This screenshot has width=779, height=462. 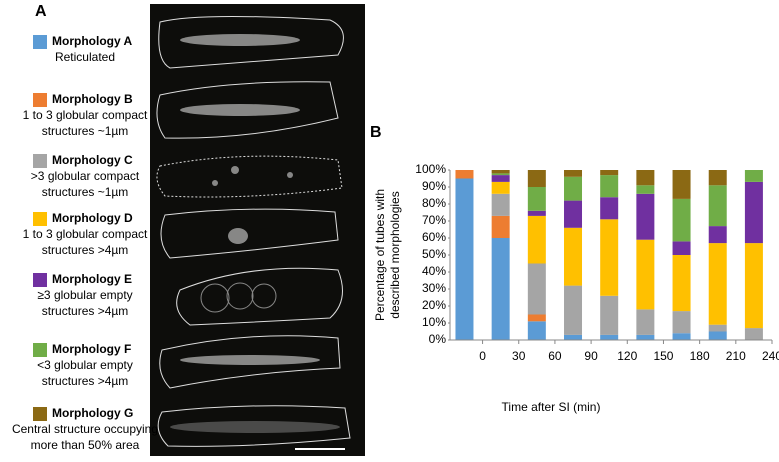 I want to click on x-tick-label: 60, so click(x=555, y=356).